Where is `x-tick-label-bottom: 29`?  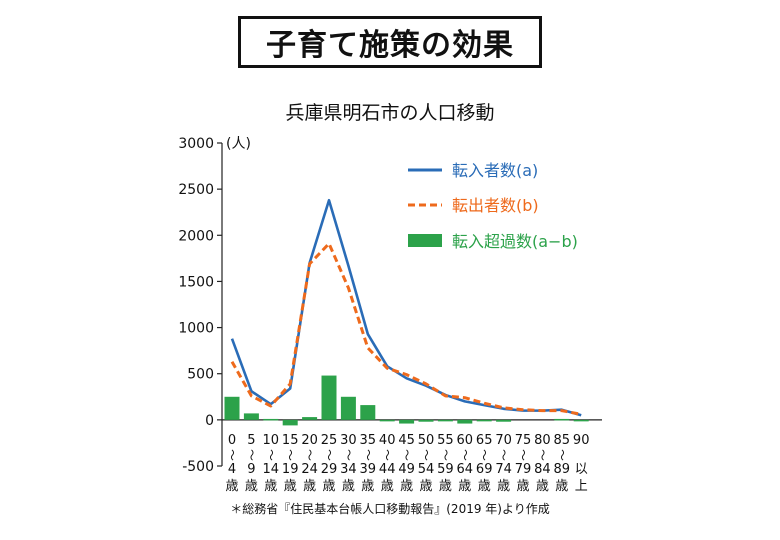
x-tick-label-bottom: 29 is located at coordinates (329, 469).